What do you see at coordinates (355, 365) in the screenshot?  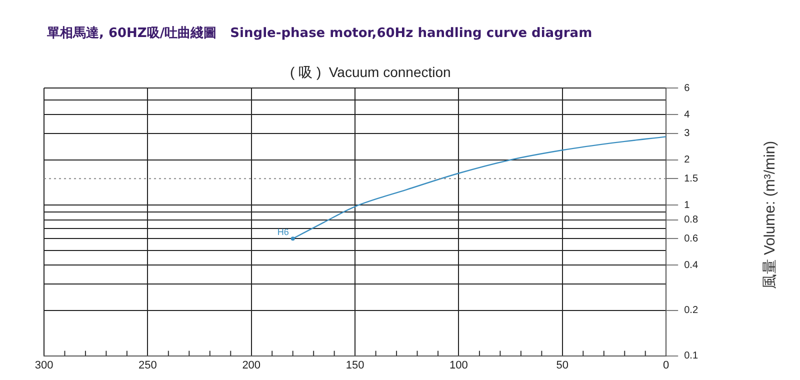 I see `x-tick-label: 150` at bounding box center [355, 365].